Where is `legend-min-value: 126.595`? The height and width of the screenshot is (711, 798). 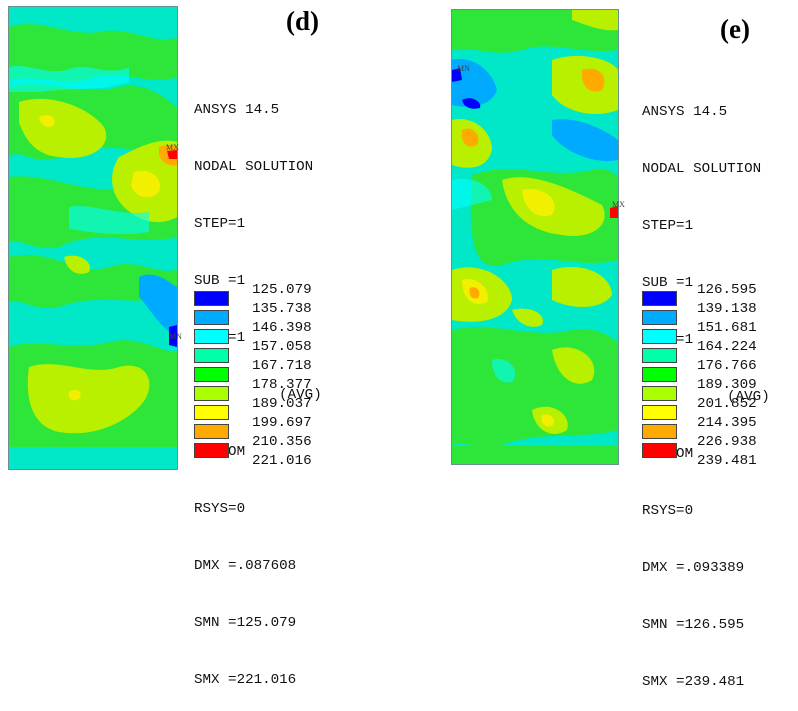 legend-min-value: 126.595 is located at coordinates (727, 290).